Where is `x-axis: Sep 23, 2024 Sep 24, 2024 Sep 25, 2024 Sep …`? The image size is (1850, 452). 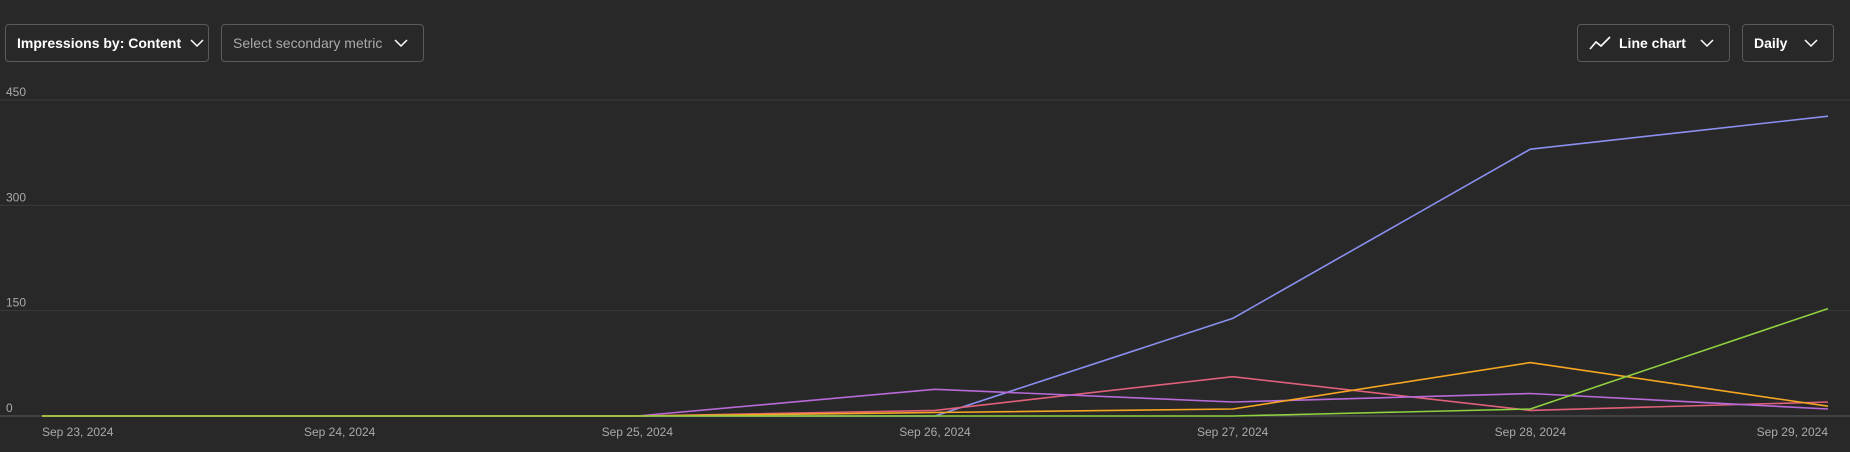
x-axis: Sep 23, 2024 Sep 24, 2024 Sep 25, 2024 Sep … is located at coordinates (935, 432).